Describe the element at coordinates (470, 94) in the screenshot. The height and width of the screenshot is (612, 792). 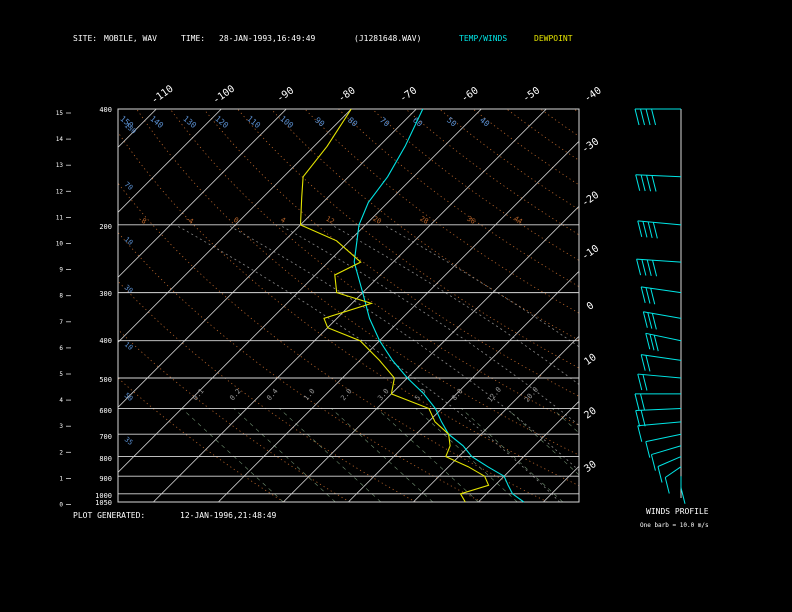
I see `isotherm-label: -60` at that location.